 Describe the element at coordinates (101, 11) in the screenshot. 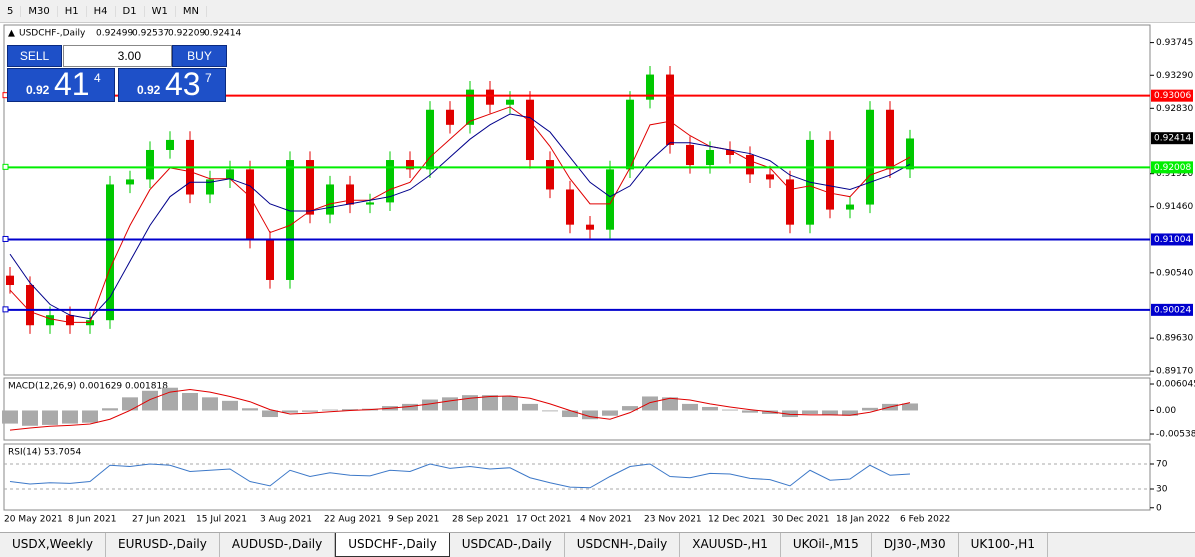

I see `timeframe-button: H4` at that location.